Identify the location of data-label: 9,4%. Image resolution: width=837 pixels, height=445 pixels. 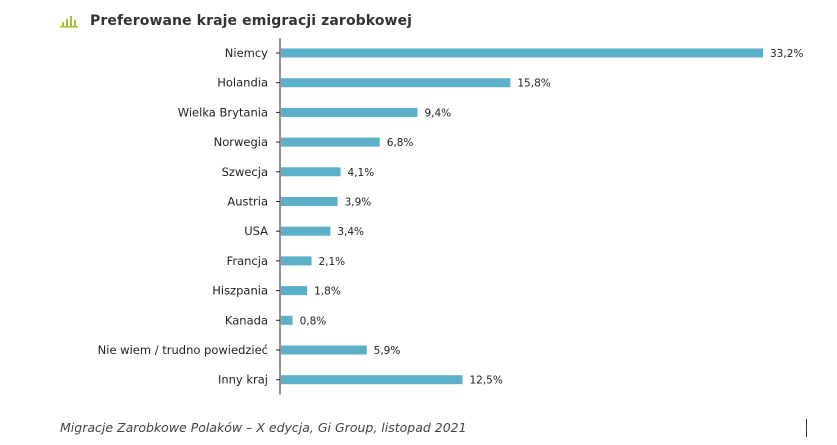
(437, 113).